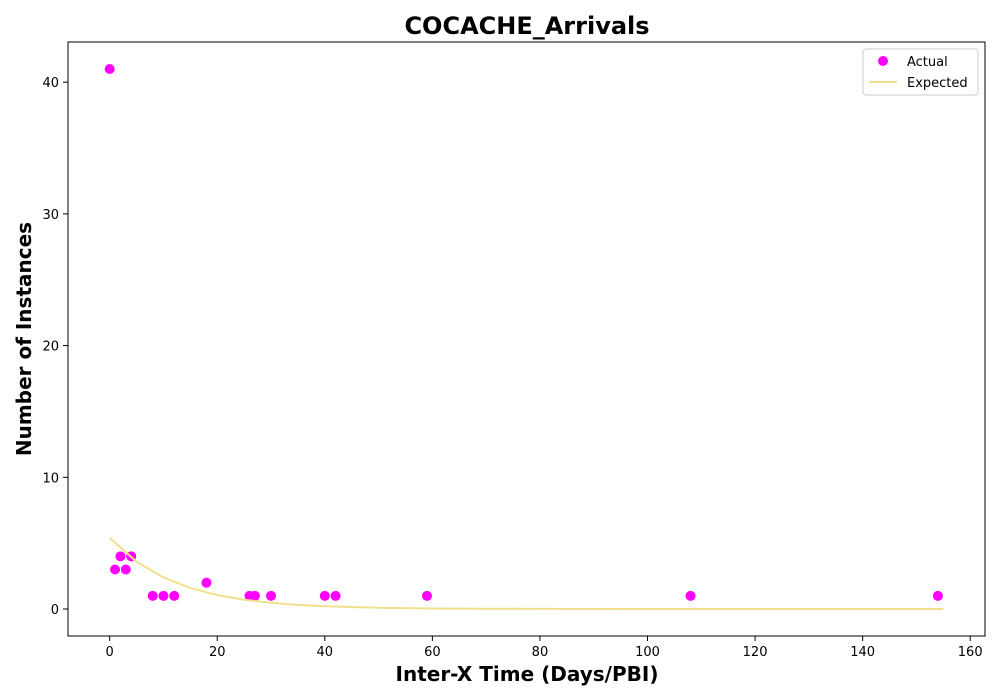 The image size is (1000, 700). I want to click on y-tick-label: 0, so click(55, 610).